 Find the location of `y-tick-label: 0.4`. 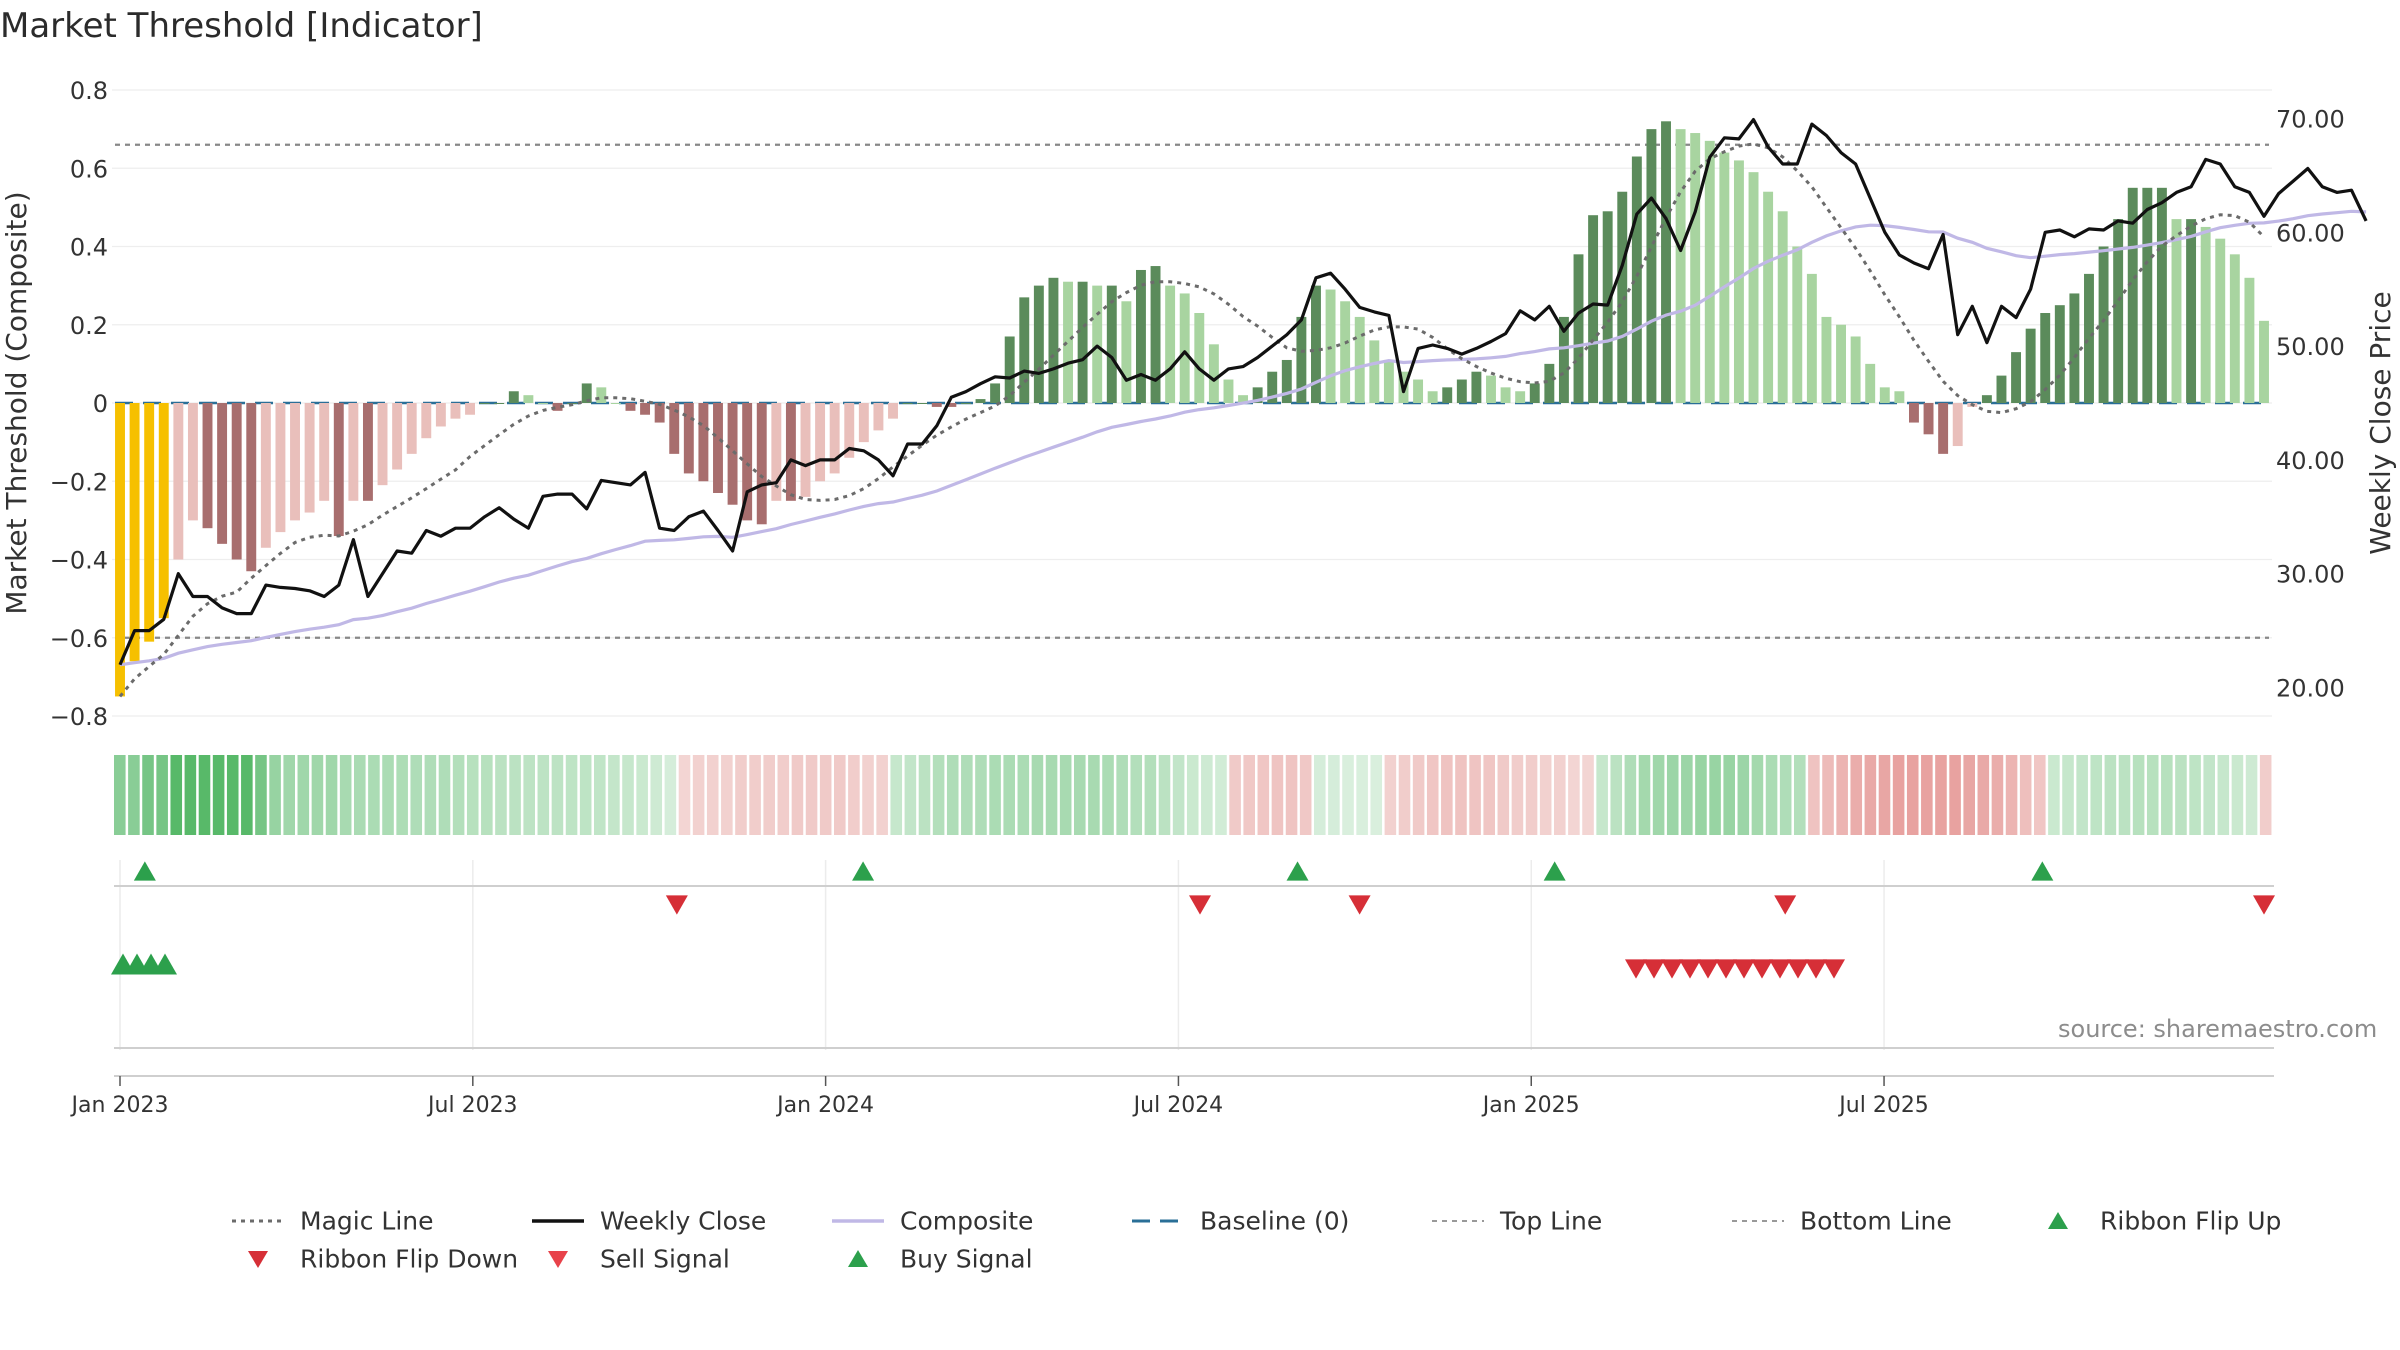

y-tick-label: 0.4 is located at coordinates (89, 248).